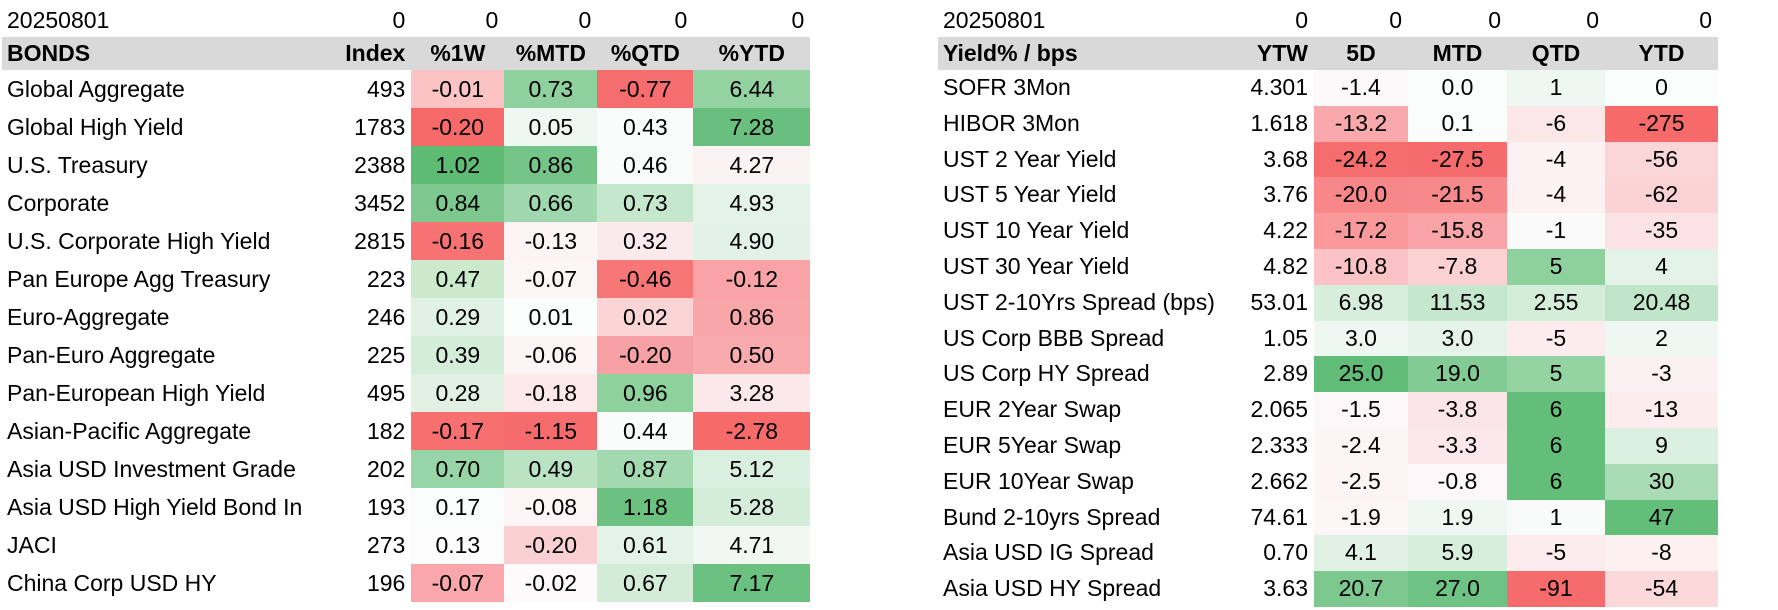  Describe the element at coordinates (1361, 589) in the screenshot. I see `heatmap-cell-d5: 20.7` at that location.